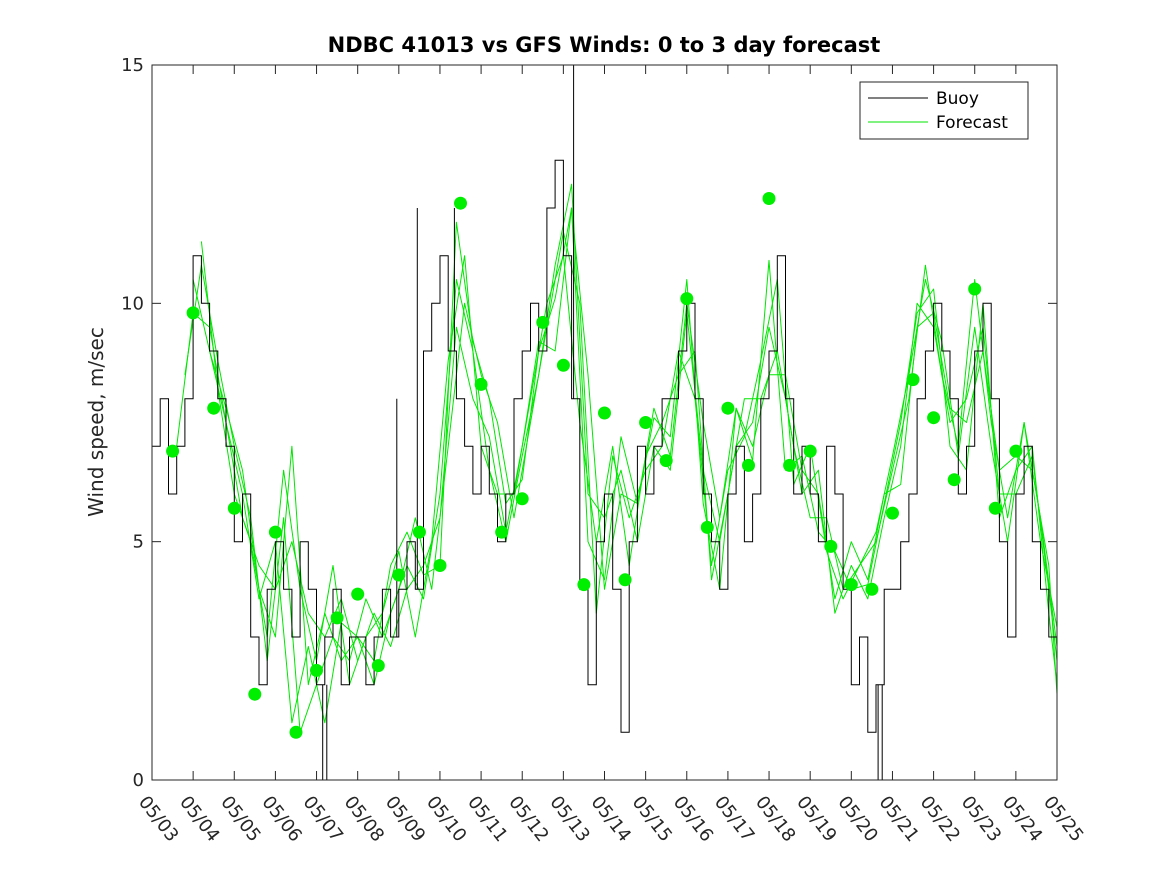  What do you see at coordinates (96, 422) in the screenshot?
I see `y-axis-label: Wind speed, m/sec` at bounding box center [96, 422].